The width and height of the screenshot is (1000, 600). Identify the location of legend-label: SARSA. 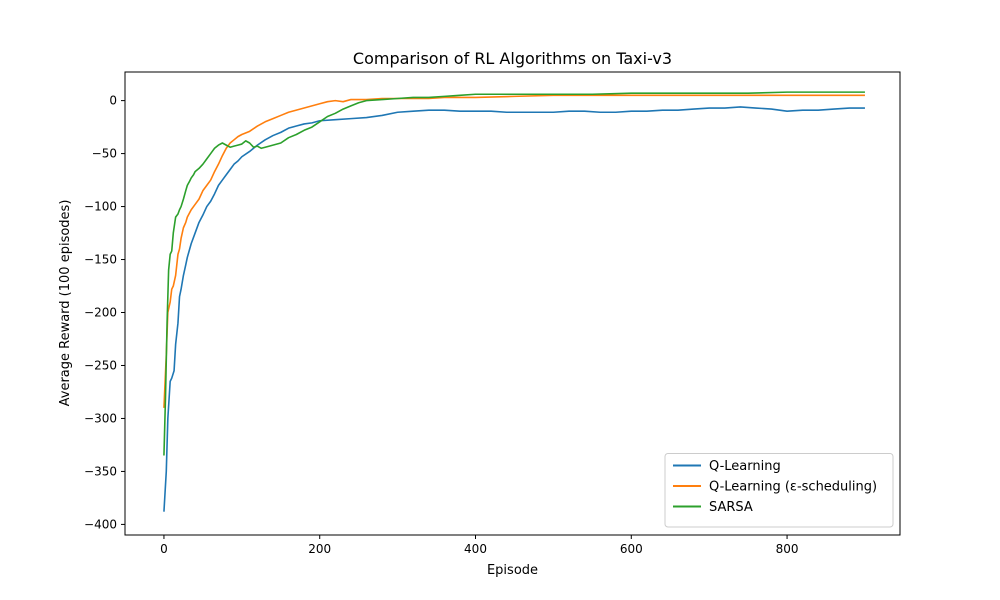
(731, 507).